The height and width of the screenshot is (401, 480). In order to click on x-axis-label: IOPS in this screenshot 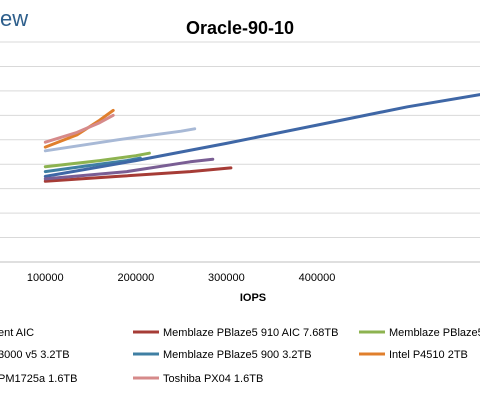, I will do `click(253, 298)`.